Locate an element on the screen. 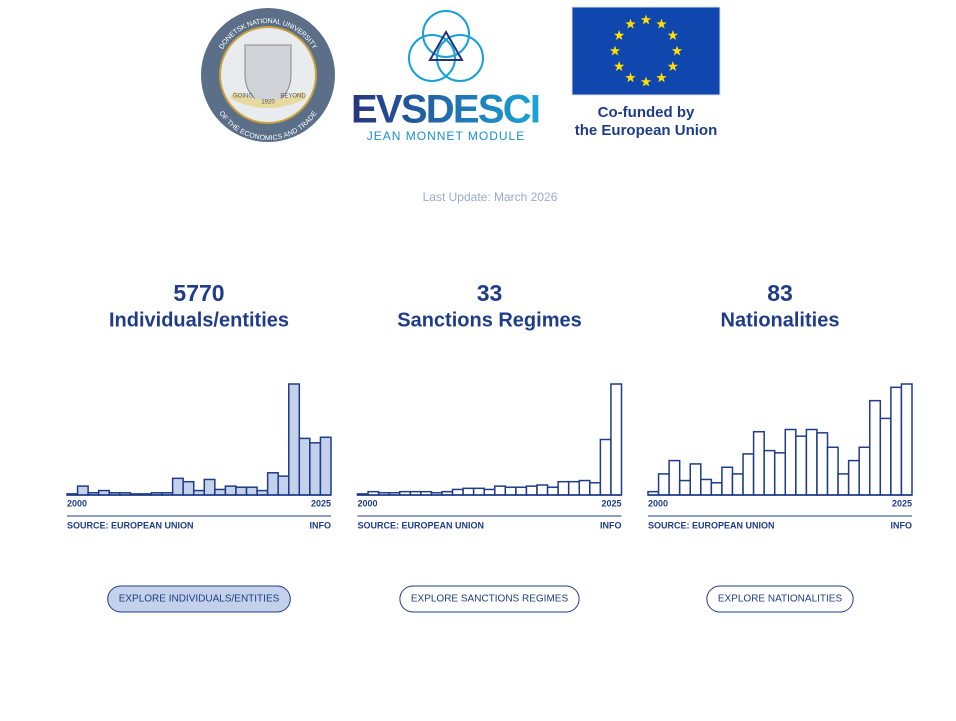 This screenshot has height=721, width=956. module-logo is located at coordinates (446, 46).